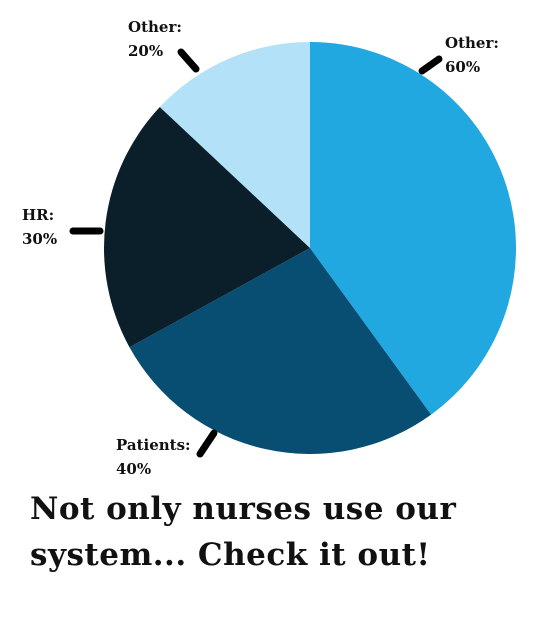 The height and width of the screenshot is (632, 545). What do you see at coordinates (145, 51) in the screenshot?
I see `slice-value-other-20: 20%` at bounding box center [145, 51].